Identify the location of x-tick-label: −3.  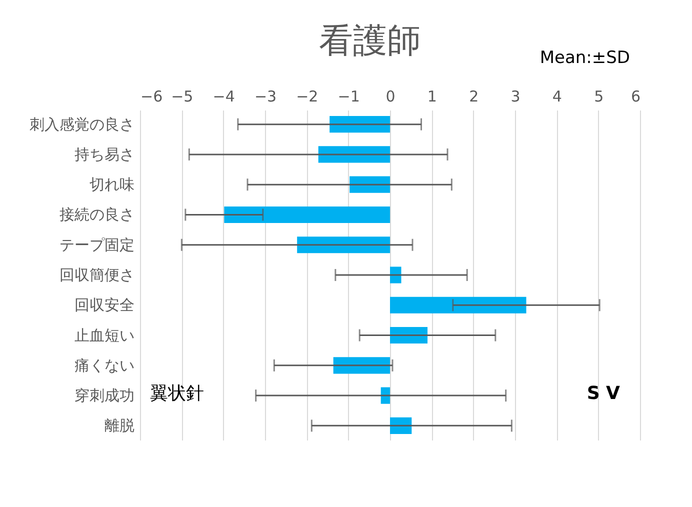
(265, 97).